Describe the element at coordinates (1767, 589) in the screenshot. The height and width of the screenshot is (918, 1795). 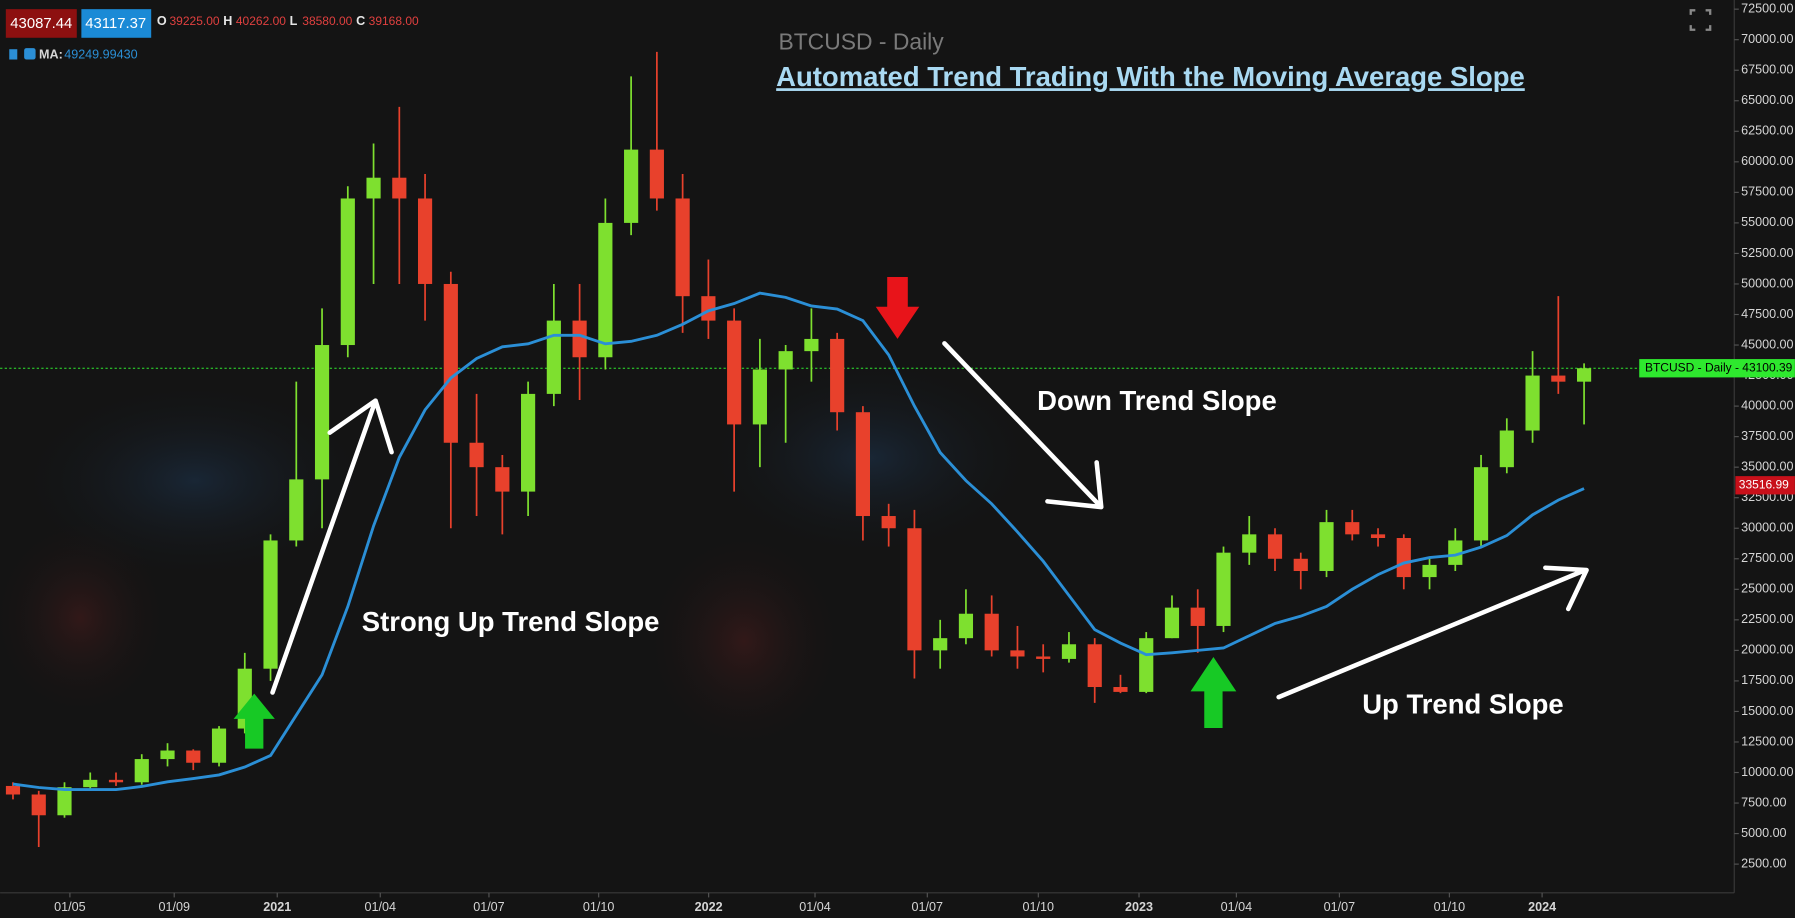
I see `y-tick-label: 25000.00` at that location.